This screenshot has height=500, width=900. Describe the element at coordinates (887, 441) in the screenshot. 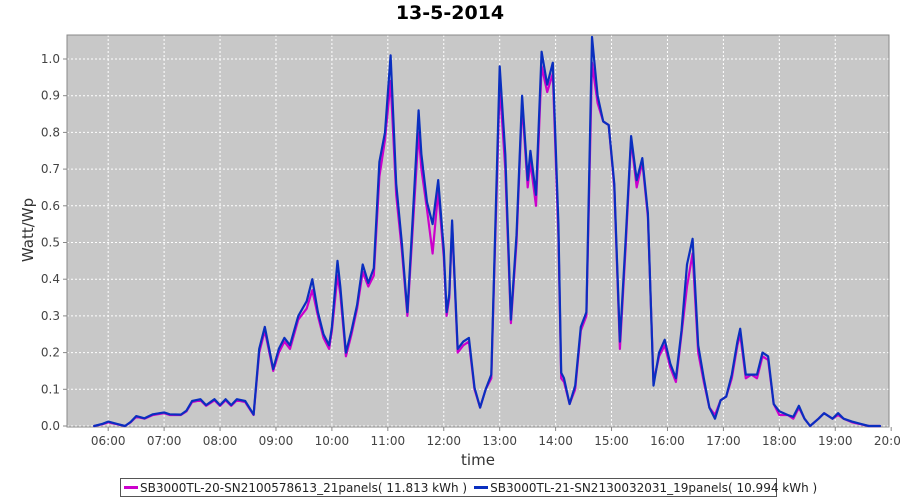

I see `x-tick-label: 20:00` at that location.